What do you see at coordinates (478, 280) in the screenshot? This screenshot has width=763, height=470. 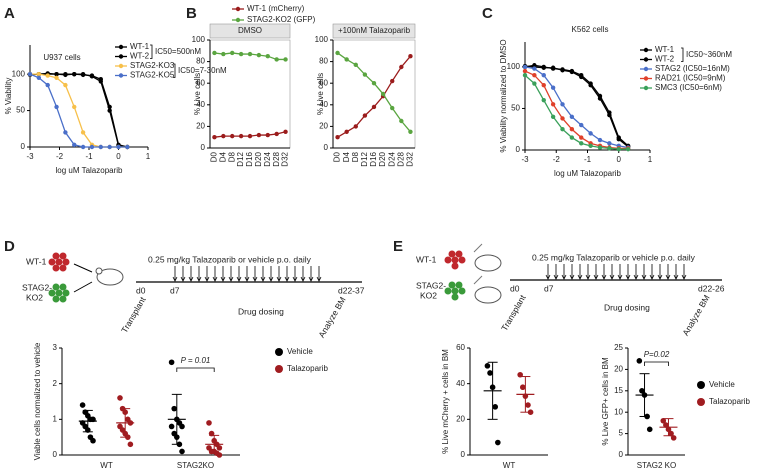 I see `syringe` at bounding box center [478, 280].